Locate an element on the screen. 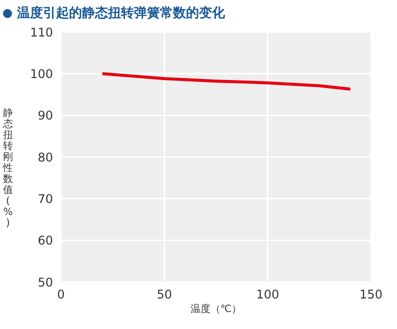 This screenshot has width=397, height=329. line-series is located at coordinates (226, 81).